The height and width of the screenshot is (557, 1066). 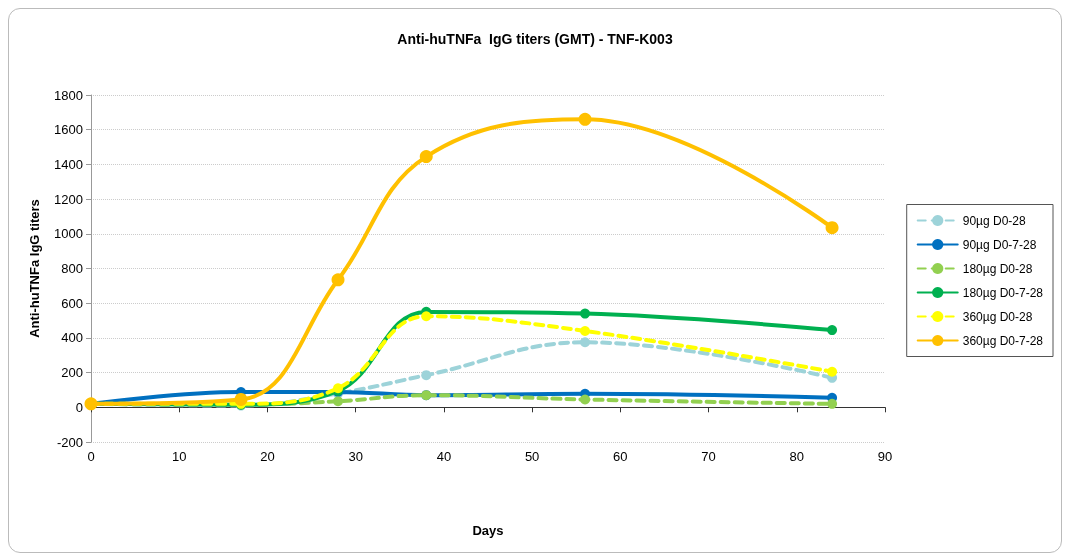 What do you see at coordinates (72, 338) in the screenshot?
I see `y-tick-label: 400` at bounding box center [72, 338].